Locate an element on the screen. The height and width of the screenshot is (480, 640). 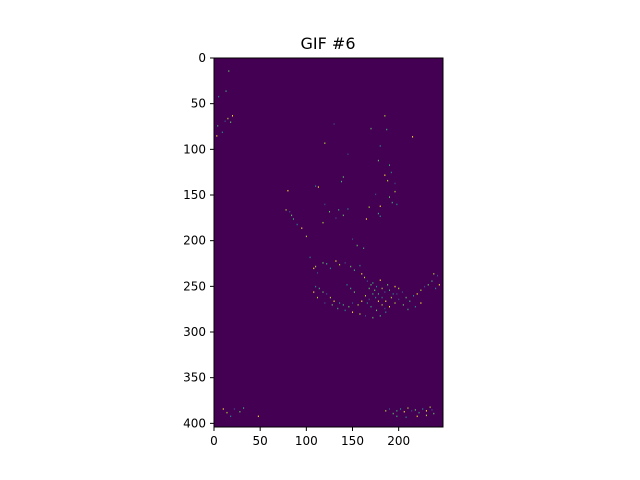
x-axis: 0 50 100 150 200 is located at coordinates (310, 437).